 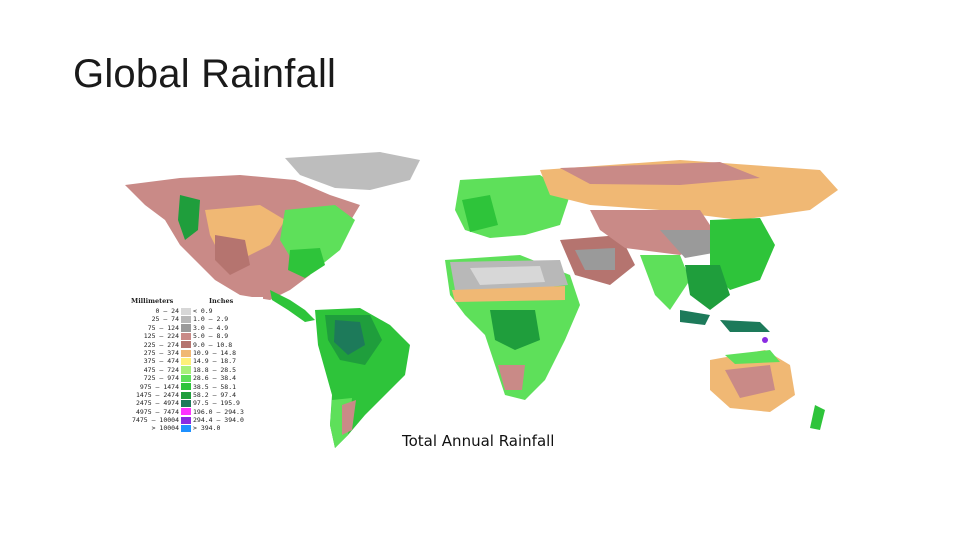 I want to click on legend-row: 375 – 474 14.9 – 18.7, so click(x=193, y=361).